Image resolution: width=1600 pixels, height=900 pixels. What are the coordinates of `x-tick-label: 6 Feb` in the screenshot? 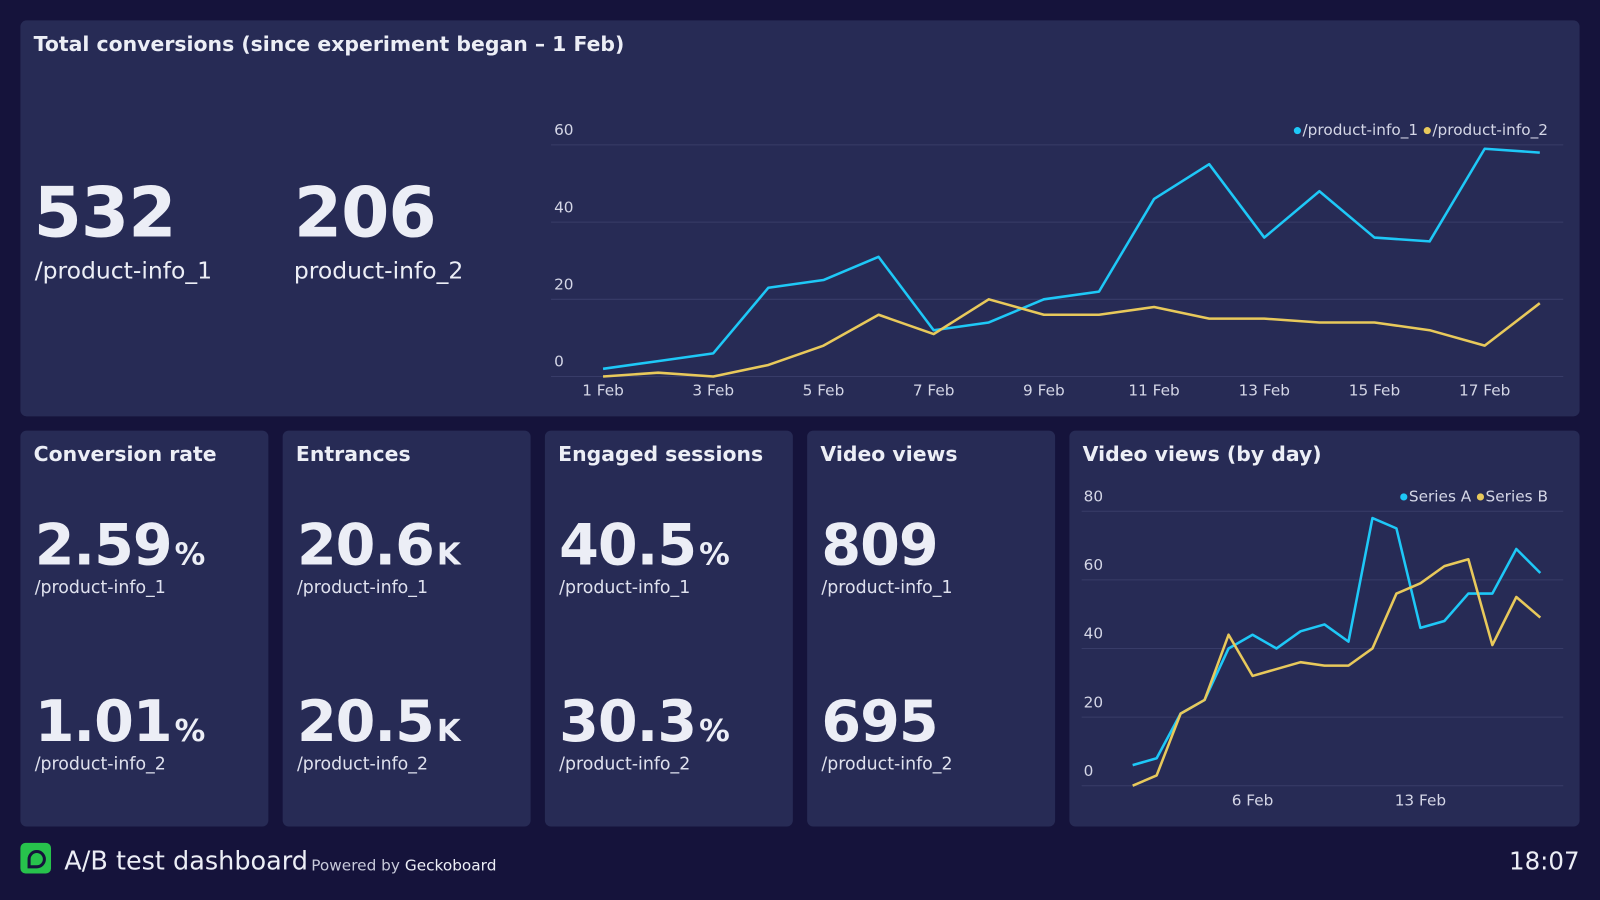 It's located at (1253, 801).